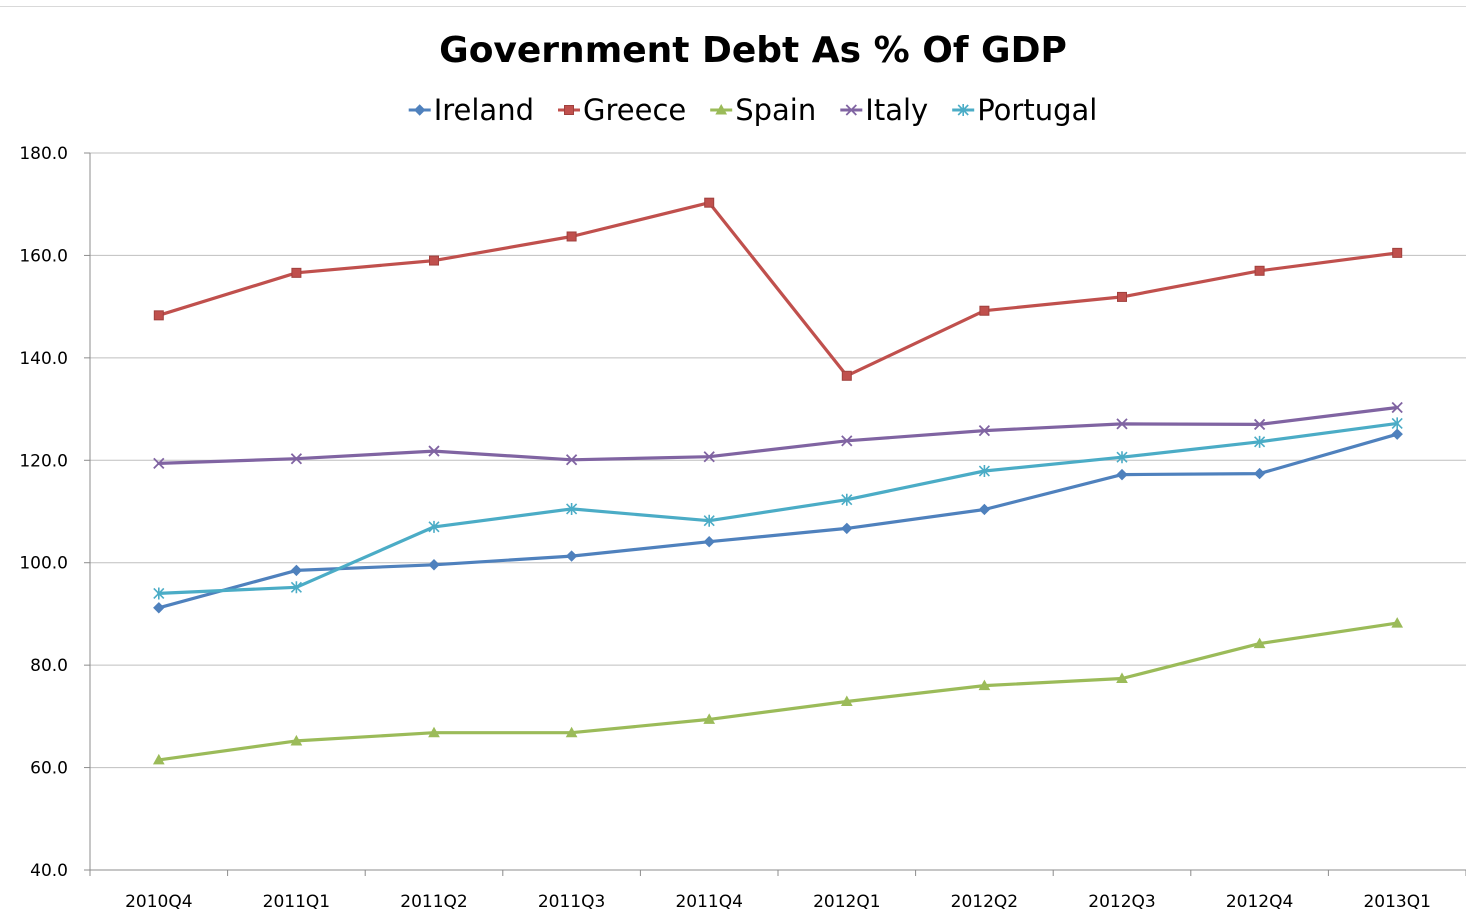  I want to click on legend-marker-spain, so click(721, 109).